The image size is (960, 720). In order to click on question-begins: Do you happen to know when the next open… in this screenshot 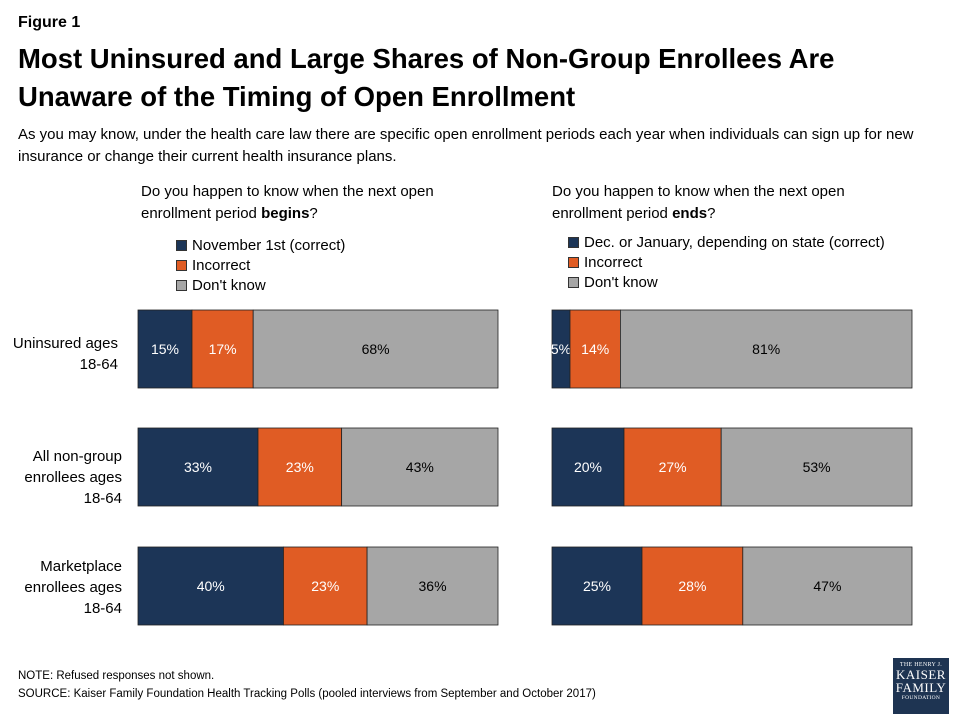, I will do `click(301, 203)`.